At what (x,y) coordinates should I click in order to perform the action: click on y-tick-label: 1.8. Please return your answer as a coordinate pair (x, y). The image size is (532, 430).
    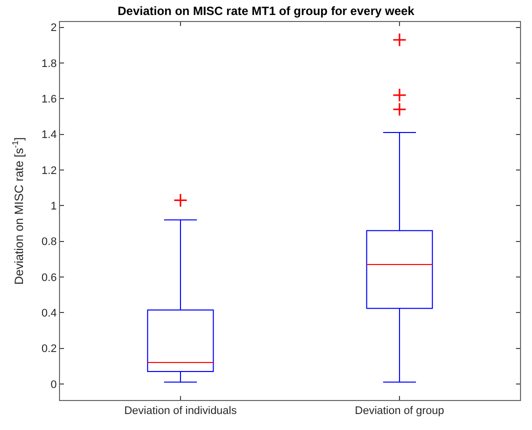
    Looking at the image, I should click on (49, 64).